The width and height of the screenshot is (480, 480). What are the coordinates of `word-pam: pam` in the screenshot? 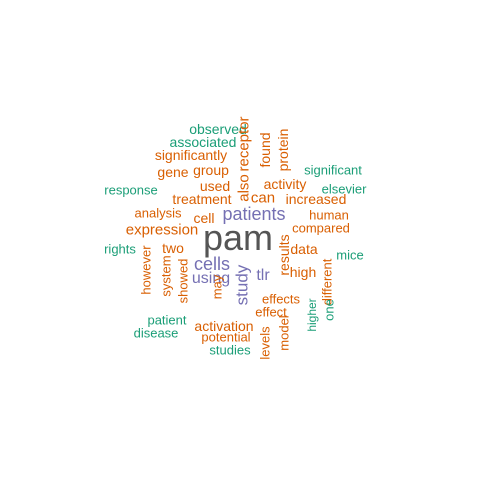 It's located at (238, 237).